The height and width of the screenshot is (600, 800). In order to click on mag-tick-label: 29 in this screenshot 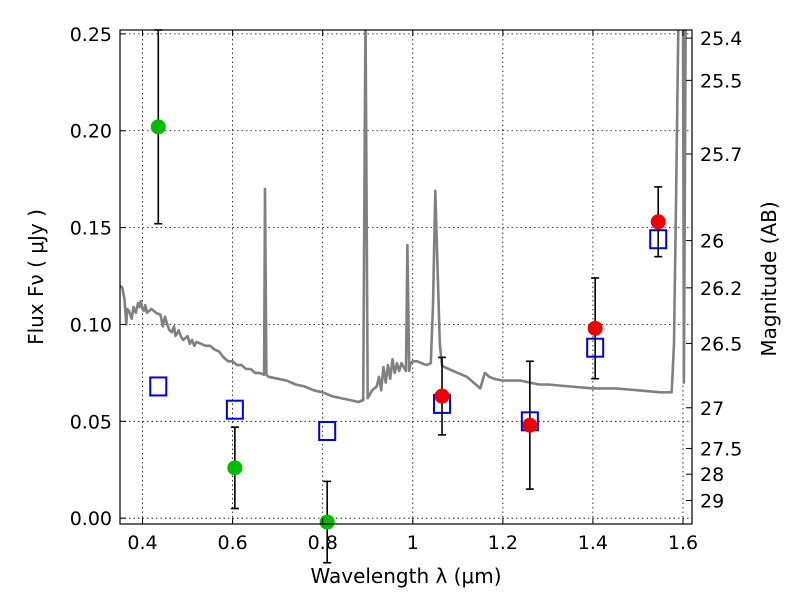, I will do `click(712, 502)`.